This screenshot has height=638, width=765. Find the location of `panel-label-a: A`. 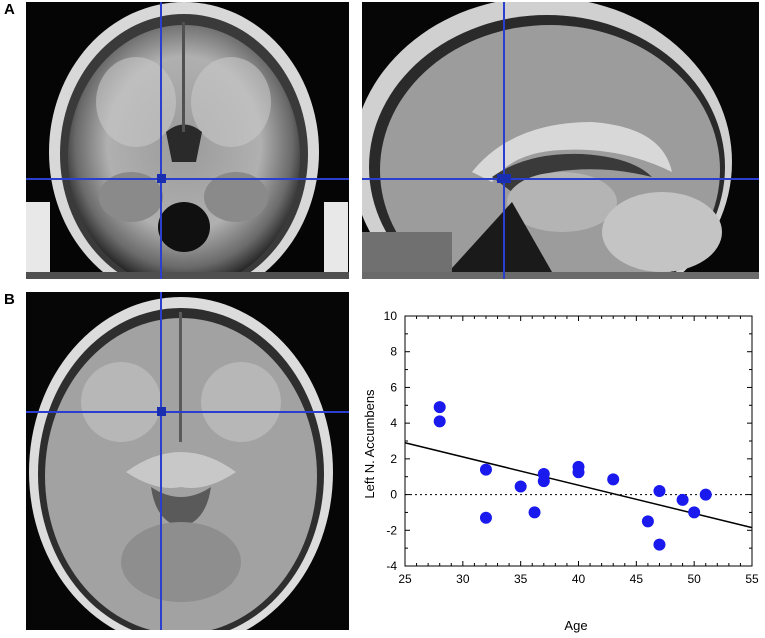

panel-label-a: A is located at coordinates (9, 9).